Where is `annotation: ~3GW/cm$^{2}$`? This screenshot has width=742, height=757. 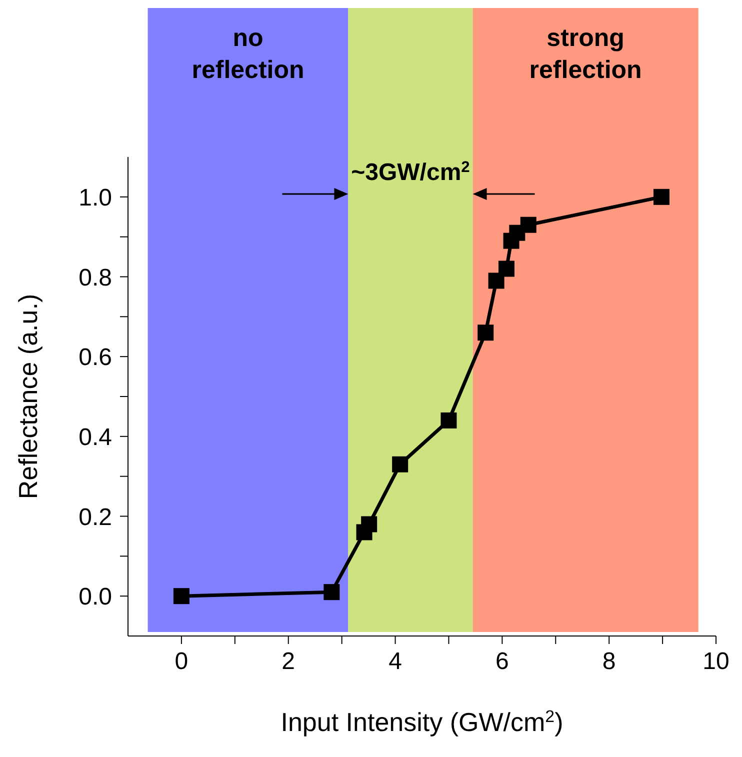 annotation: ~3GW/cm$^{2}$ is located at coordinates (410, 172).